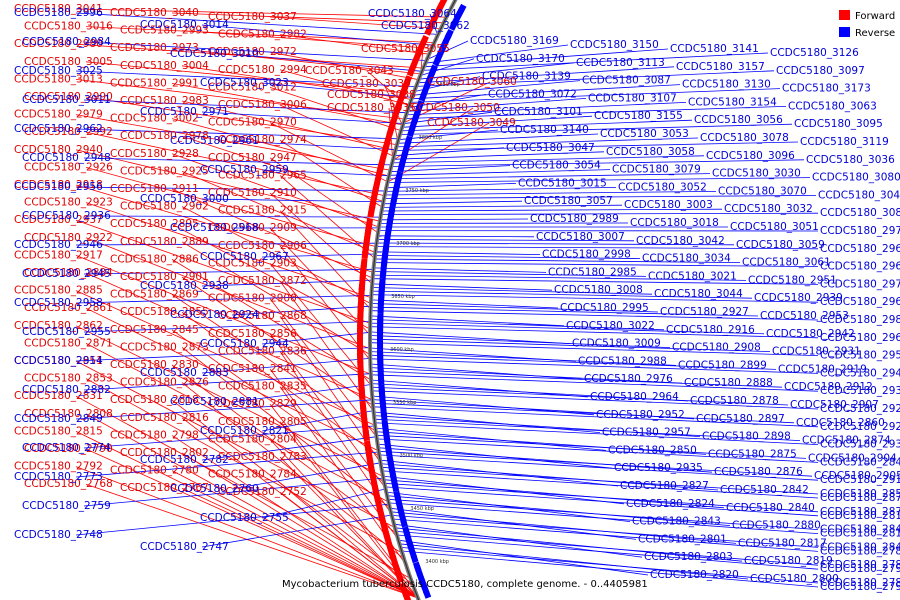 This screenshot has height=600, width=900. What do you see at coordinates (422, 509) in the screenshot?
I see `scale-mark-label: 3450 kbp` at bounding box center [422, 509].